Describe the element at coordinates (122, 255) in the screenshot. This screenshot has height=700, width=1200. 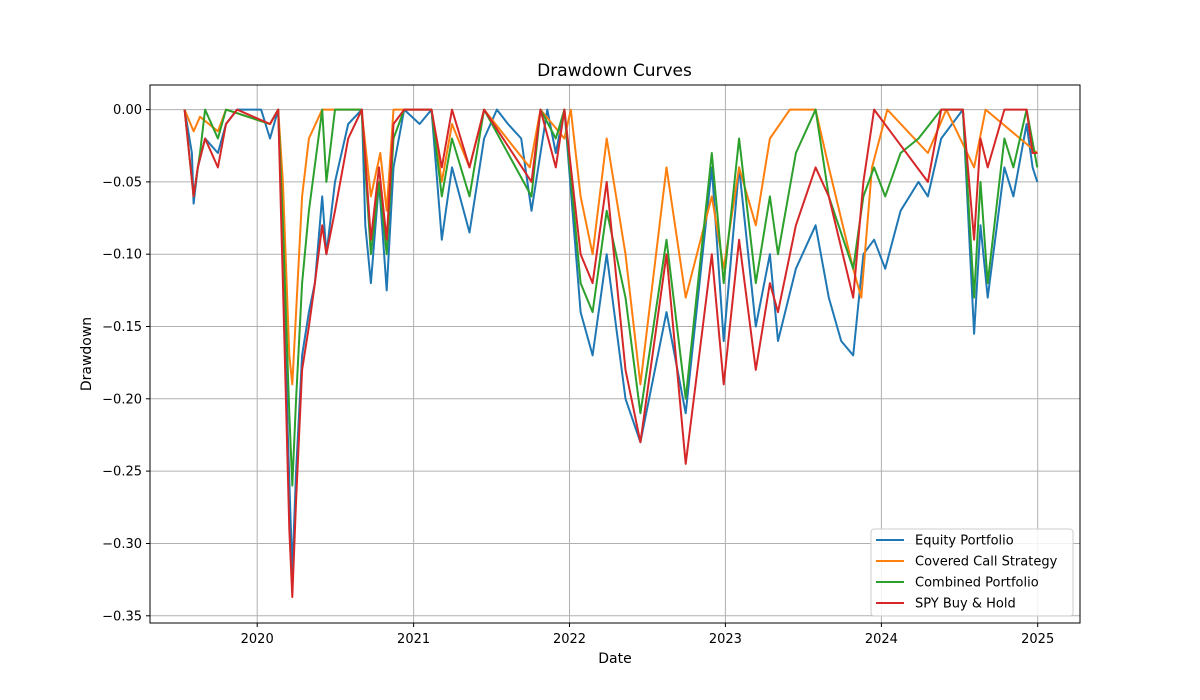
I see `y-tick-label: −0.10` at that location.